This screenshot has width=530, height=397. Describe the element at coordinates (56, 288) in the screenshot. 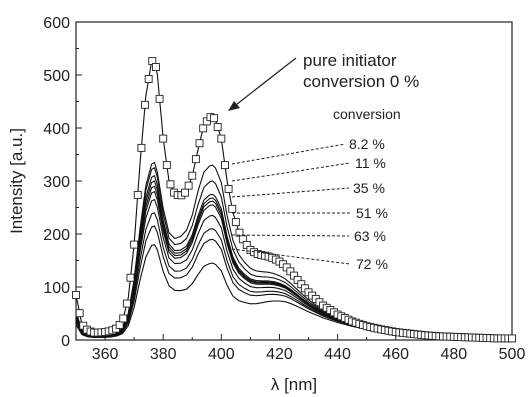

I see `y-tick-label: 100` at that location.